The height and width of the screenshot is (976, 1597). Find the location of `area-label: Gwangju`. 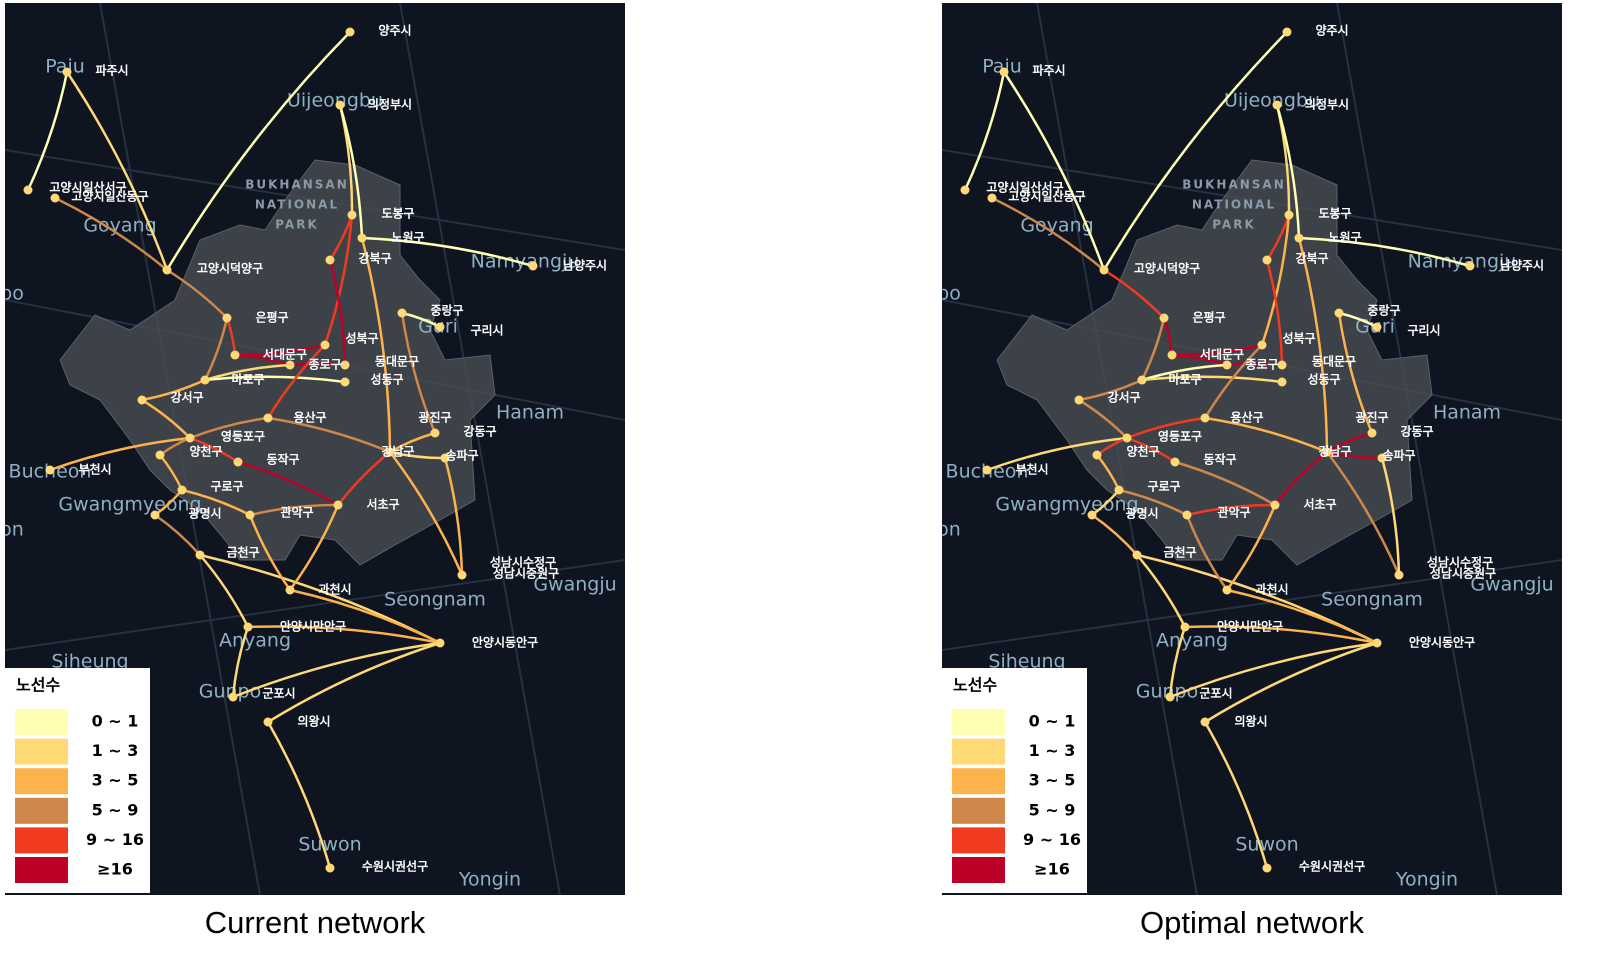

area-label: Gwangju is located at coordinates (1511, 585).